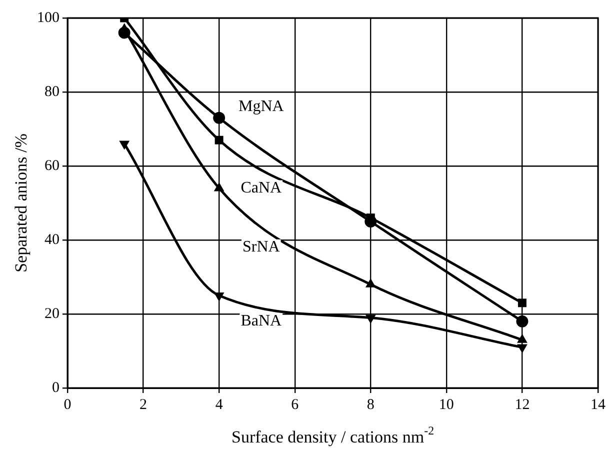  I want to click on x-tick-label: 8, so click(370, 404).